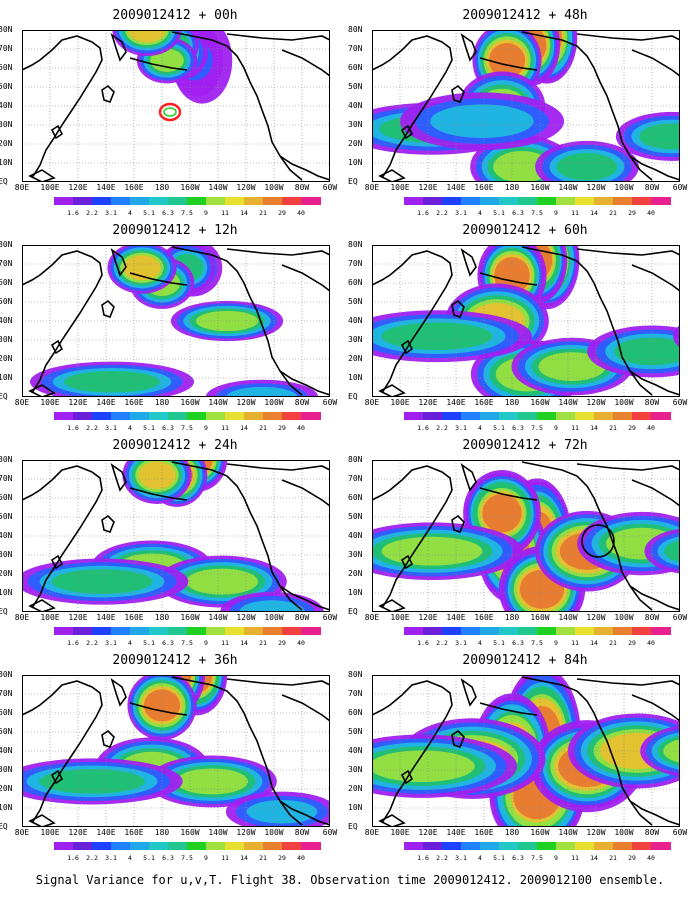 The height and width of the screenshot is (900, 700). I want to click on latitude-label: 80N, so click(6, 244).